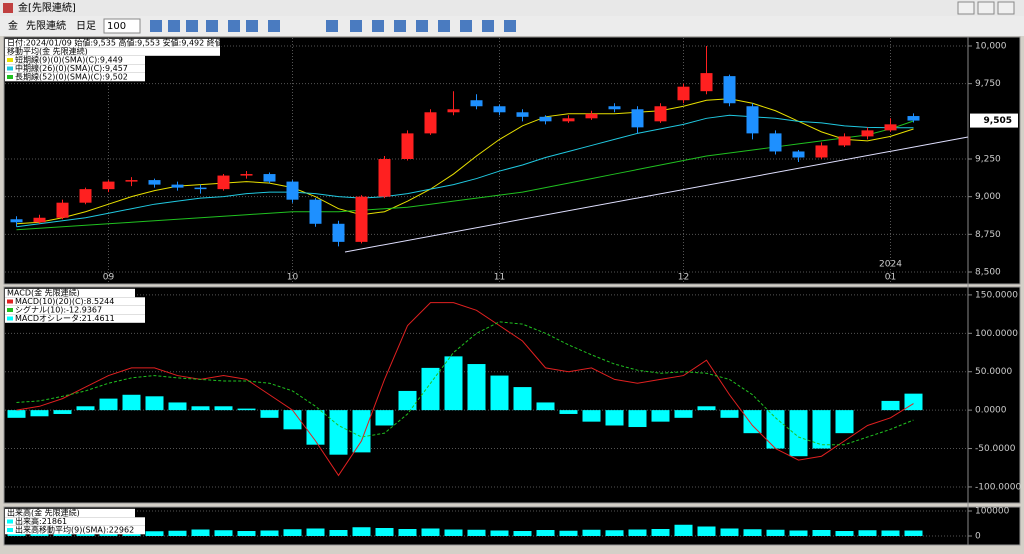 The image size is (1024, 554). Describe the element at coordinates (512, 8) in the screenshot. I see `title-bar` at that location.